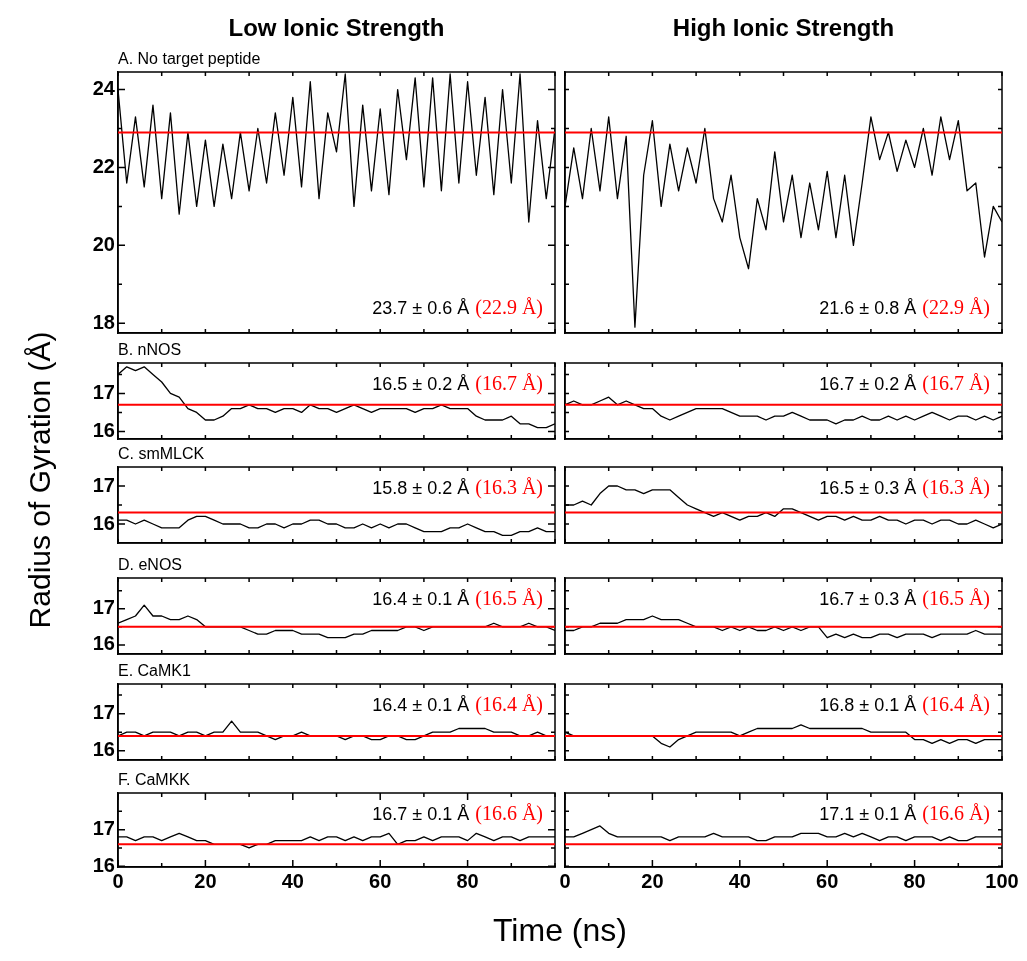 The image size is (1027, 961). What do you see at coordinates (150, 350) in the screenshot?
I see `chart-title: B. nNOS` at bounding box center [150, 350].